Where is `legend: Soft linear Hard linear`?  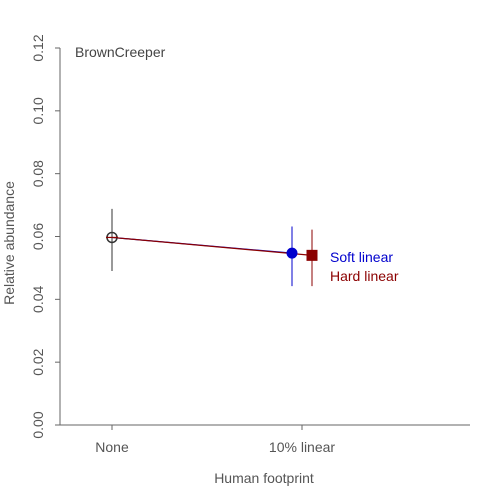 legend: Soft linear Hard linear is located at coordinates (364, 266).